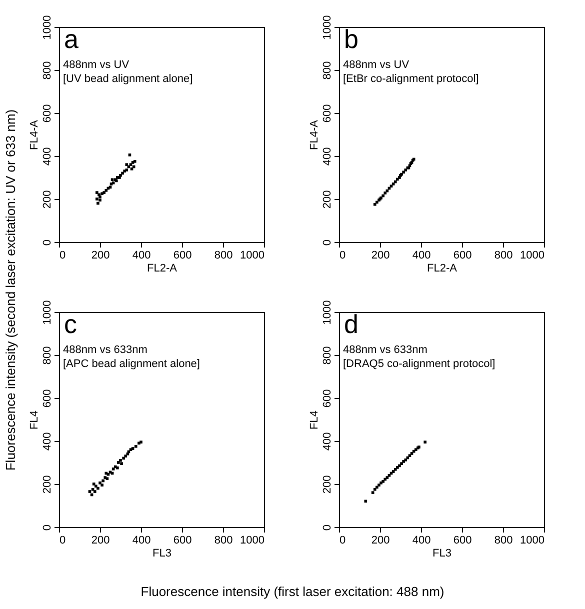 The height and width of the screenshot is (609, 585). What do you see at coordinates (351, 324) in the screenshot?
I see `chart-title: d` at bounding box center [351, 324].